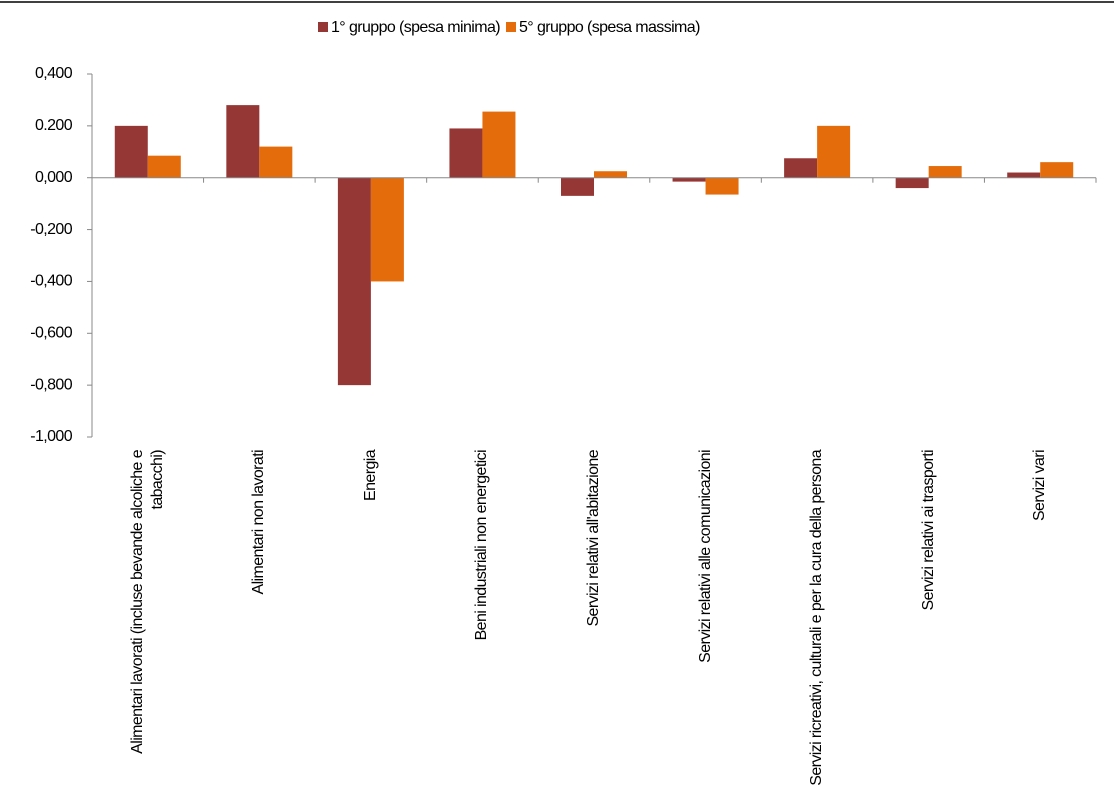 The image size is (1114, 808). Describe the element at coordinates (609, 27) in the screenshot. I see `legend-label: 5° gruppo (spesa massima)` at that location.